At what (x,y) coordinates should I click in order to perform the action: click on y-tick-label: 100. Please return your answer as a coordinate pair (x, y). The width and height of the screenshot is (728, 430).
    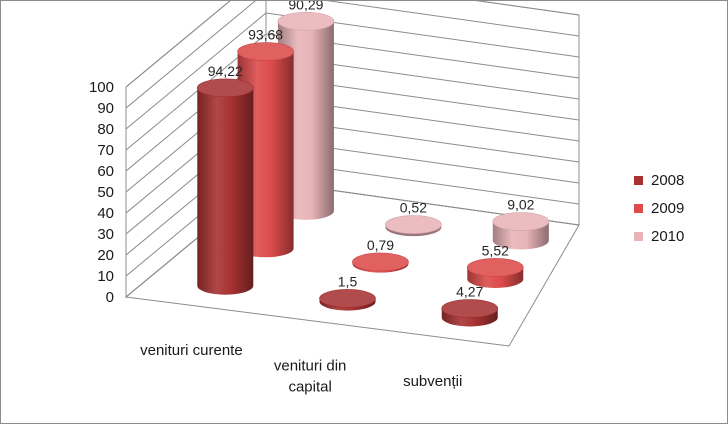
    Looking at the image, I should click on (101, 87).